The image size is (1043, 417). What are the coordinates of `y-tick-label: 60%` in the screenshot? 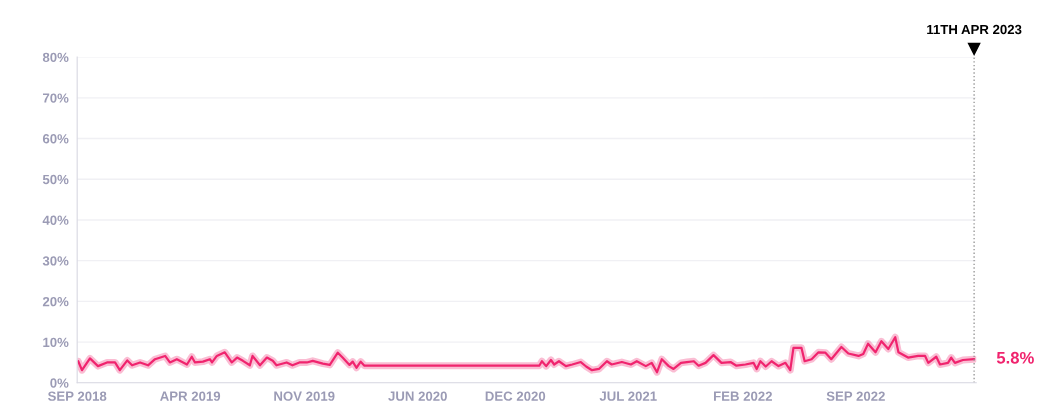 It's located at (55, 139).